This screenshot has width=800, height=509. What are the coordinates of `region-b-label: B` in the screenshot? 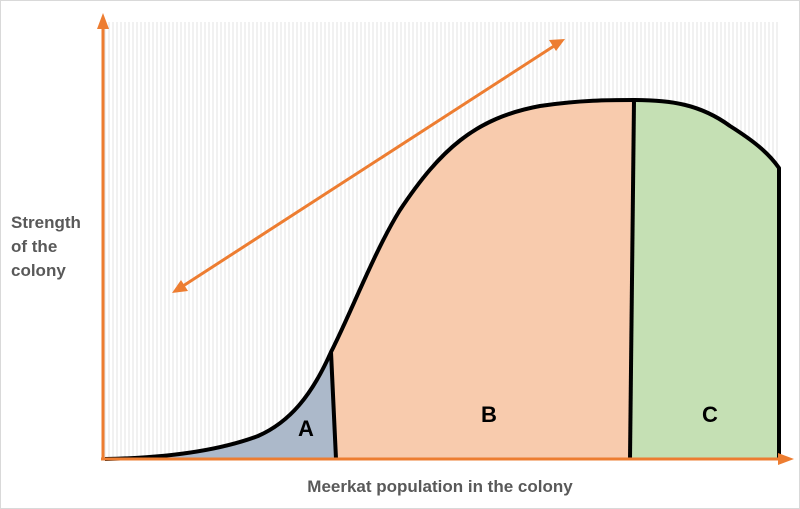 It's located at (489, 414).